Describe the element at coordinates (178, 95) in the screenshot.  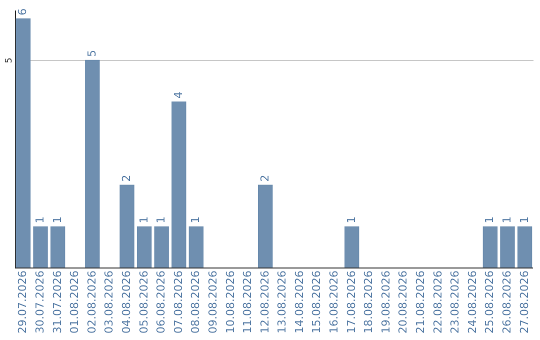
I see `data-label: 4` at that location.